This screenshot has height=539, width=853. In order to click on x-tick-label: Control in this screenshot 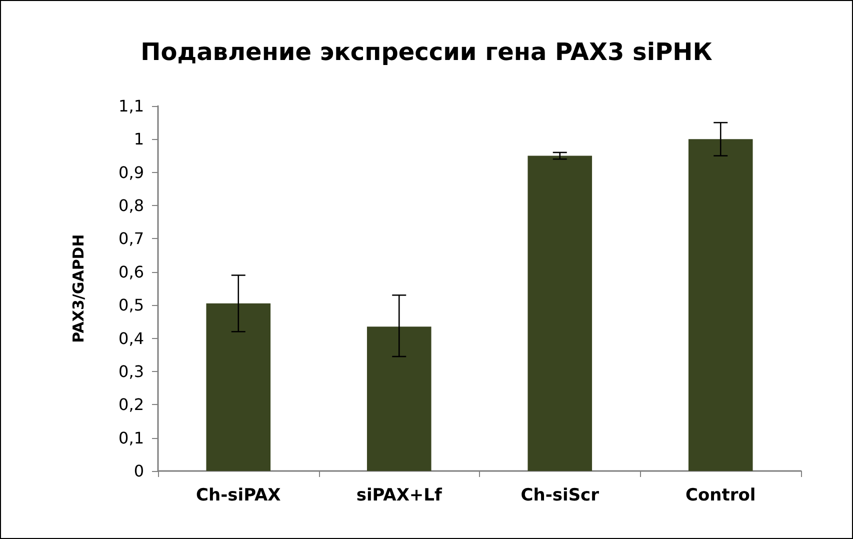, I will do `click(720, 496)`.